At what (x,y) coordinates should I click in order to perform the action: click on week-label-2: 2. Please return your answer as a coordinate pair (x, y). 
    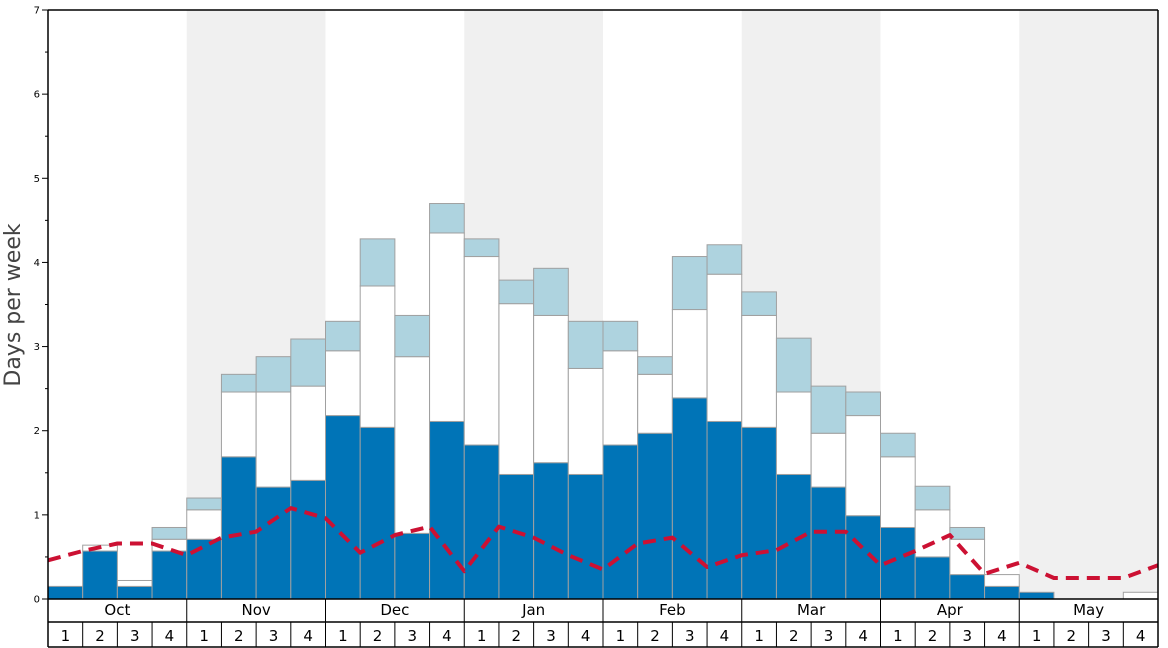
    Looking at the image, I should click on (100, 636).